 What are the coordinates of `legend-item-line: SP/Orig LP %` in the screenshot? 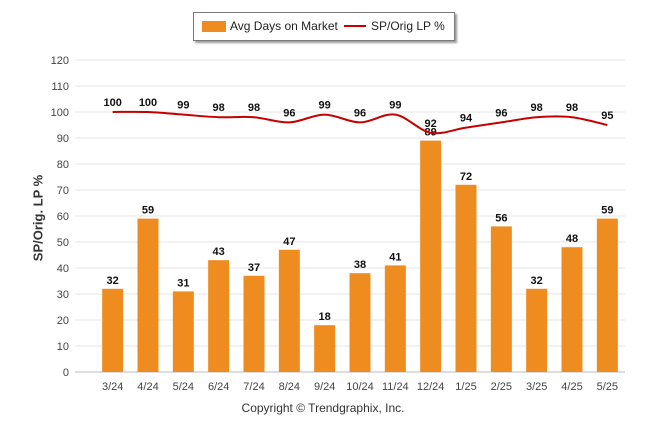 It's located at (394, 26).